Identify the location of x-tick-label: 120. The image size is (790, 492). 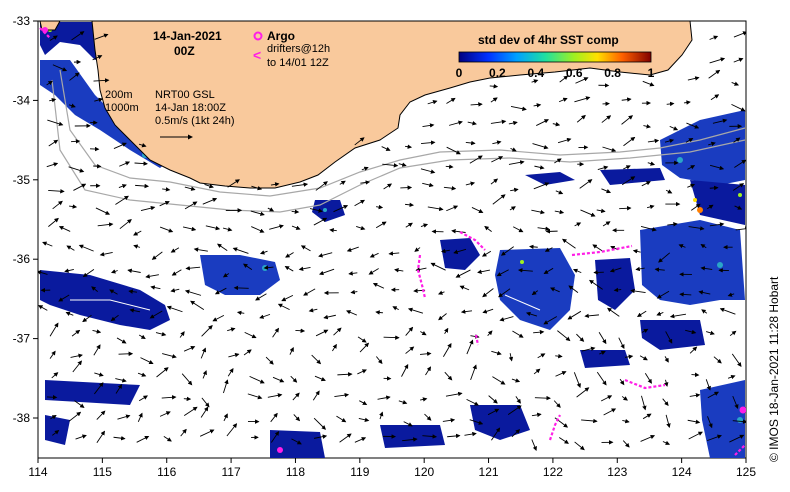
(424, 472).